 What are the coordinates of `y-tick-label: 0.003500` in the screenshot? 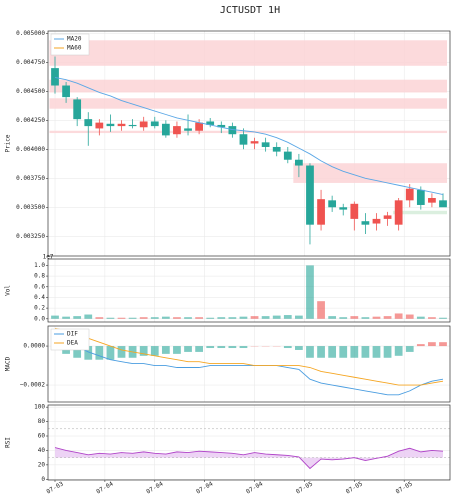 It's located at (30, 207).